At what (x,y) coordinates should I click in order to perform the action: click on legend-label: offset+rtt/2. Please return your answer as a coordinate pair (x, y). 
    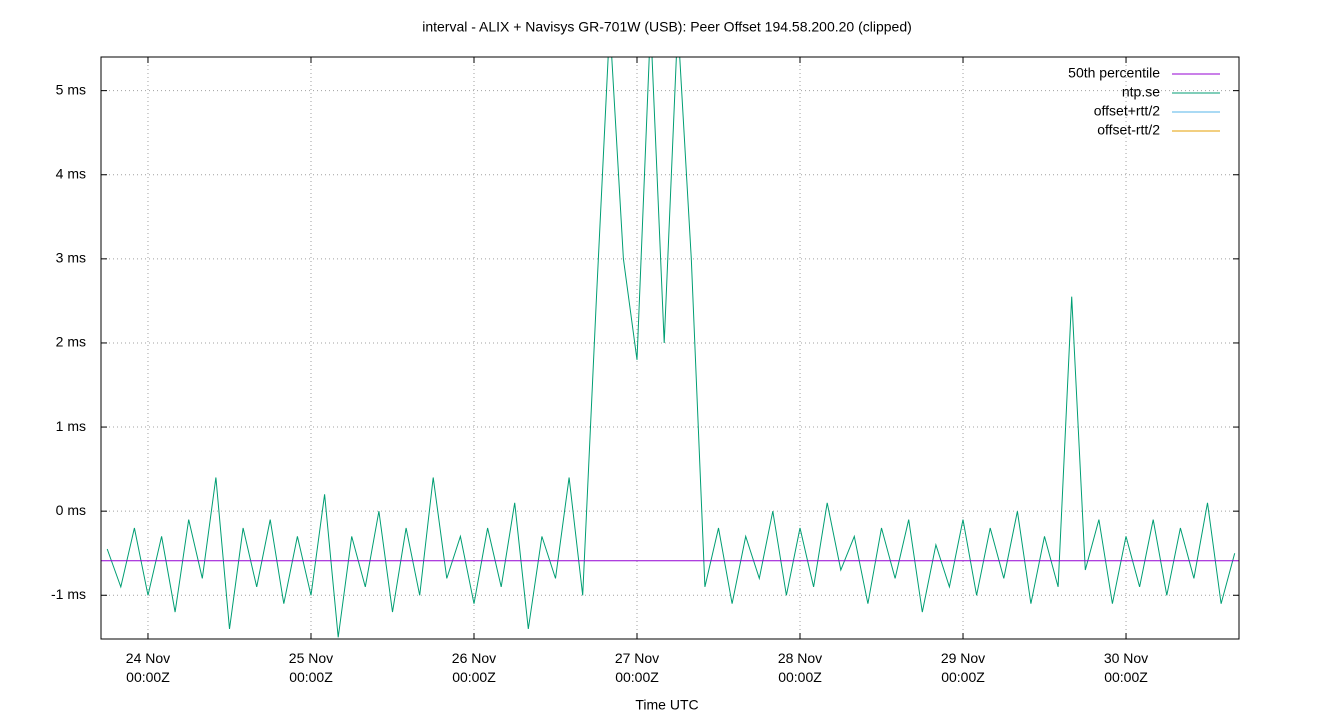
    Looking at the image, I should click on (1127, 111).